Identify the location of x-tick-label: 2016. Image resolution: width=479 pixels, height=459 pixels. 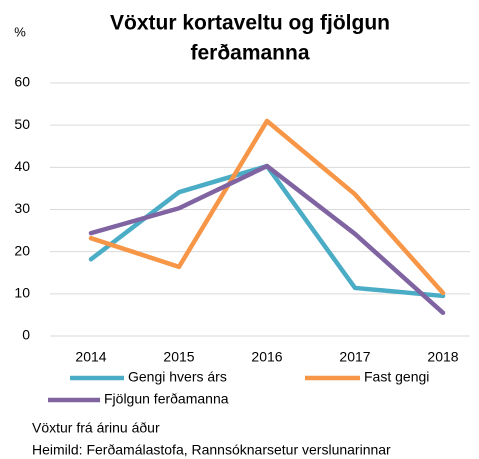
(266, 357).